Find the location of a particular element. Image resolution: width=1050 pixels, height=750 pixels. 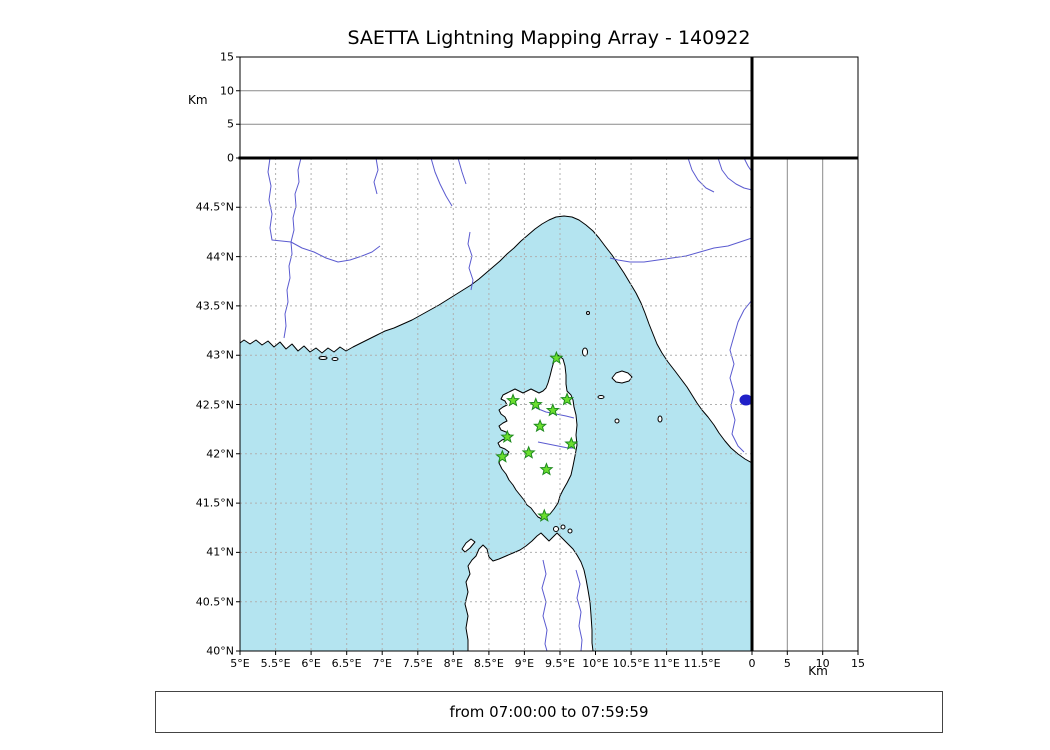

lon-tick-label: 8.5°E is located at coordinates (488, 663).